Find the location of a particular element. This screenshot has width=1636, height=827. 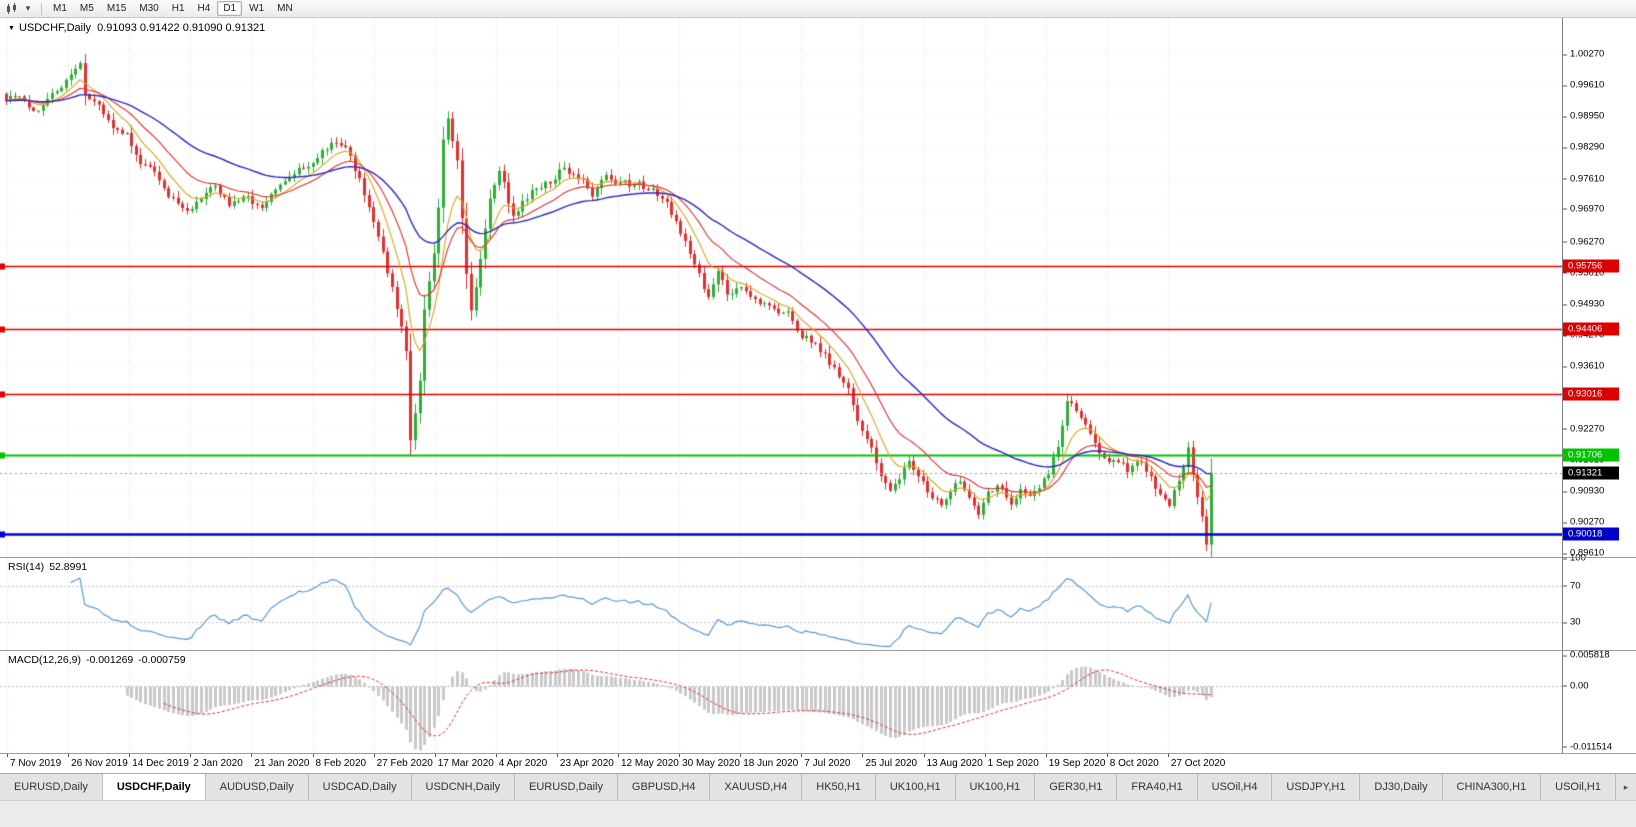

macd-signal-value: -0.000759 is located at coordinates (162, 660).